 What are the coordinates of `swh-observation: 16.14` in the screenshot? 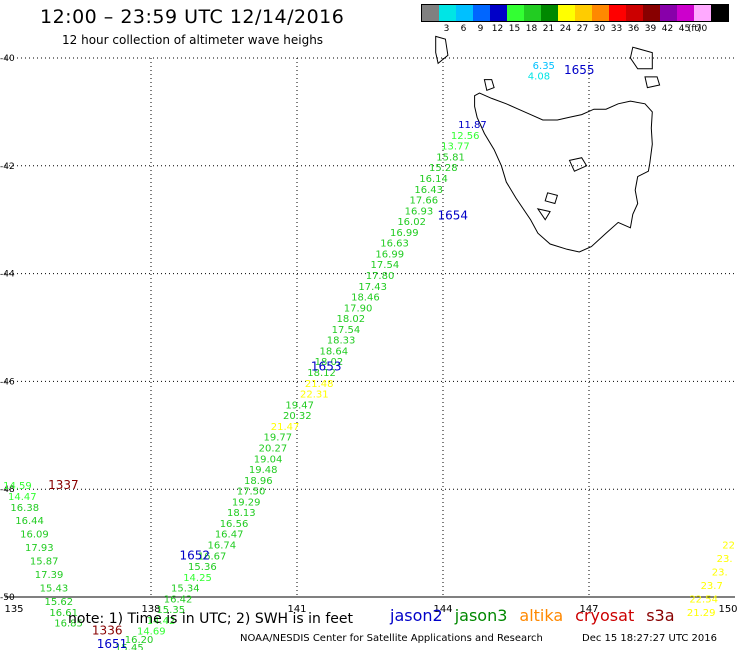 It's located at (433, 179).